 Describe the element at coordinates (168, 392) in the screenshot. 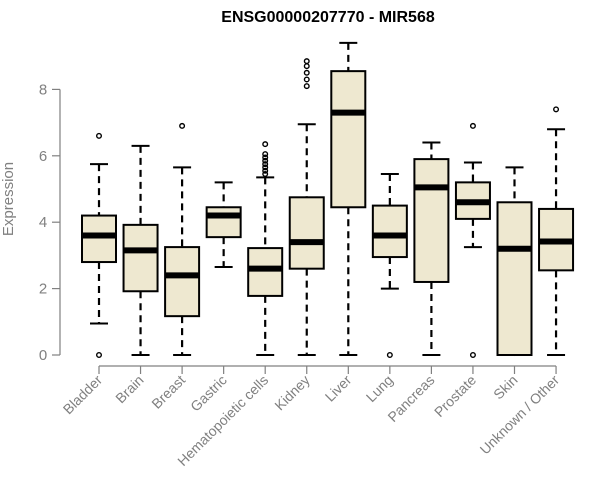

I see `x-tick-label: Breast` at that location.